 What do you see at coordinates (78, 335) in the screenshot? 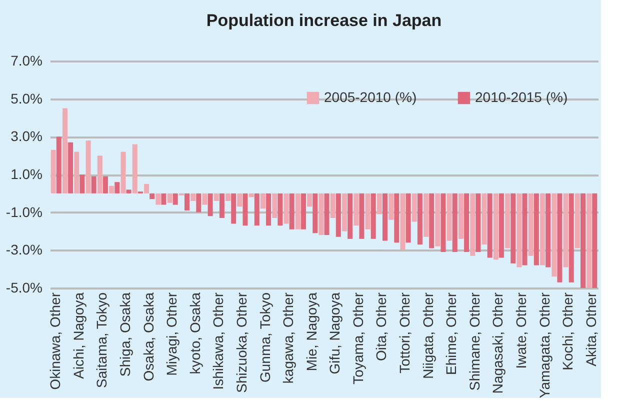
I see `x-tick-label: Aichi, Nagoya` at bounding box center [78, 335].